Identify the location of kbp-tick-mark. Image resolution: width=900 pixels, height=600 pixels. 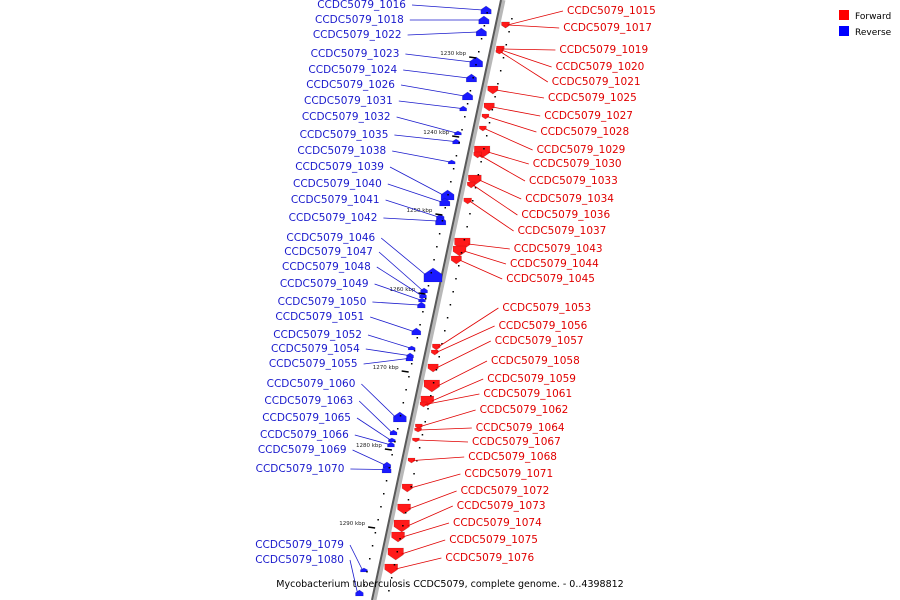
(388, 449).